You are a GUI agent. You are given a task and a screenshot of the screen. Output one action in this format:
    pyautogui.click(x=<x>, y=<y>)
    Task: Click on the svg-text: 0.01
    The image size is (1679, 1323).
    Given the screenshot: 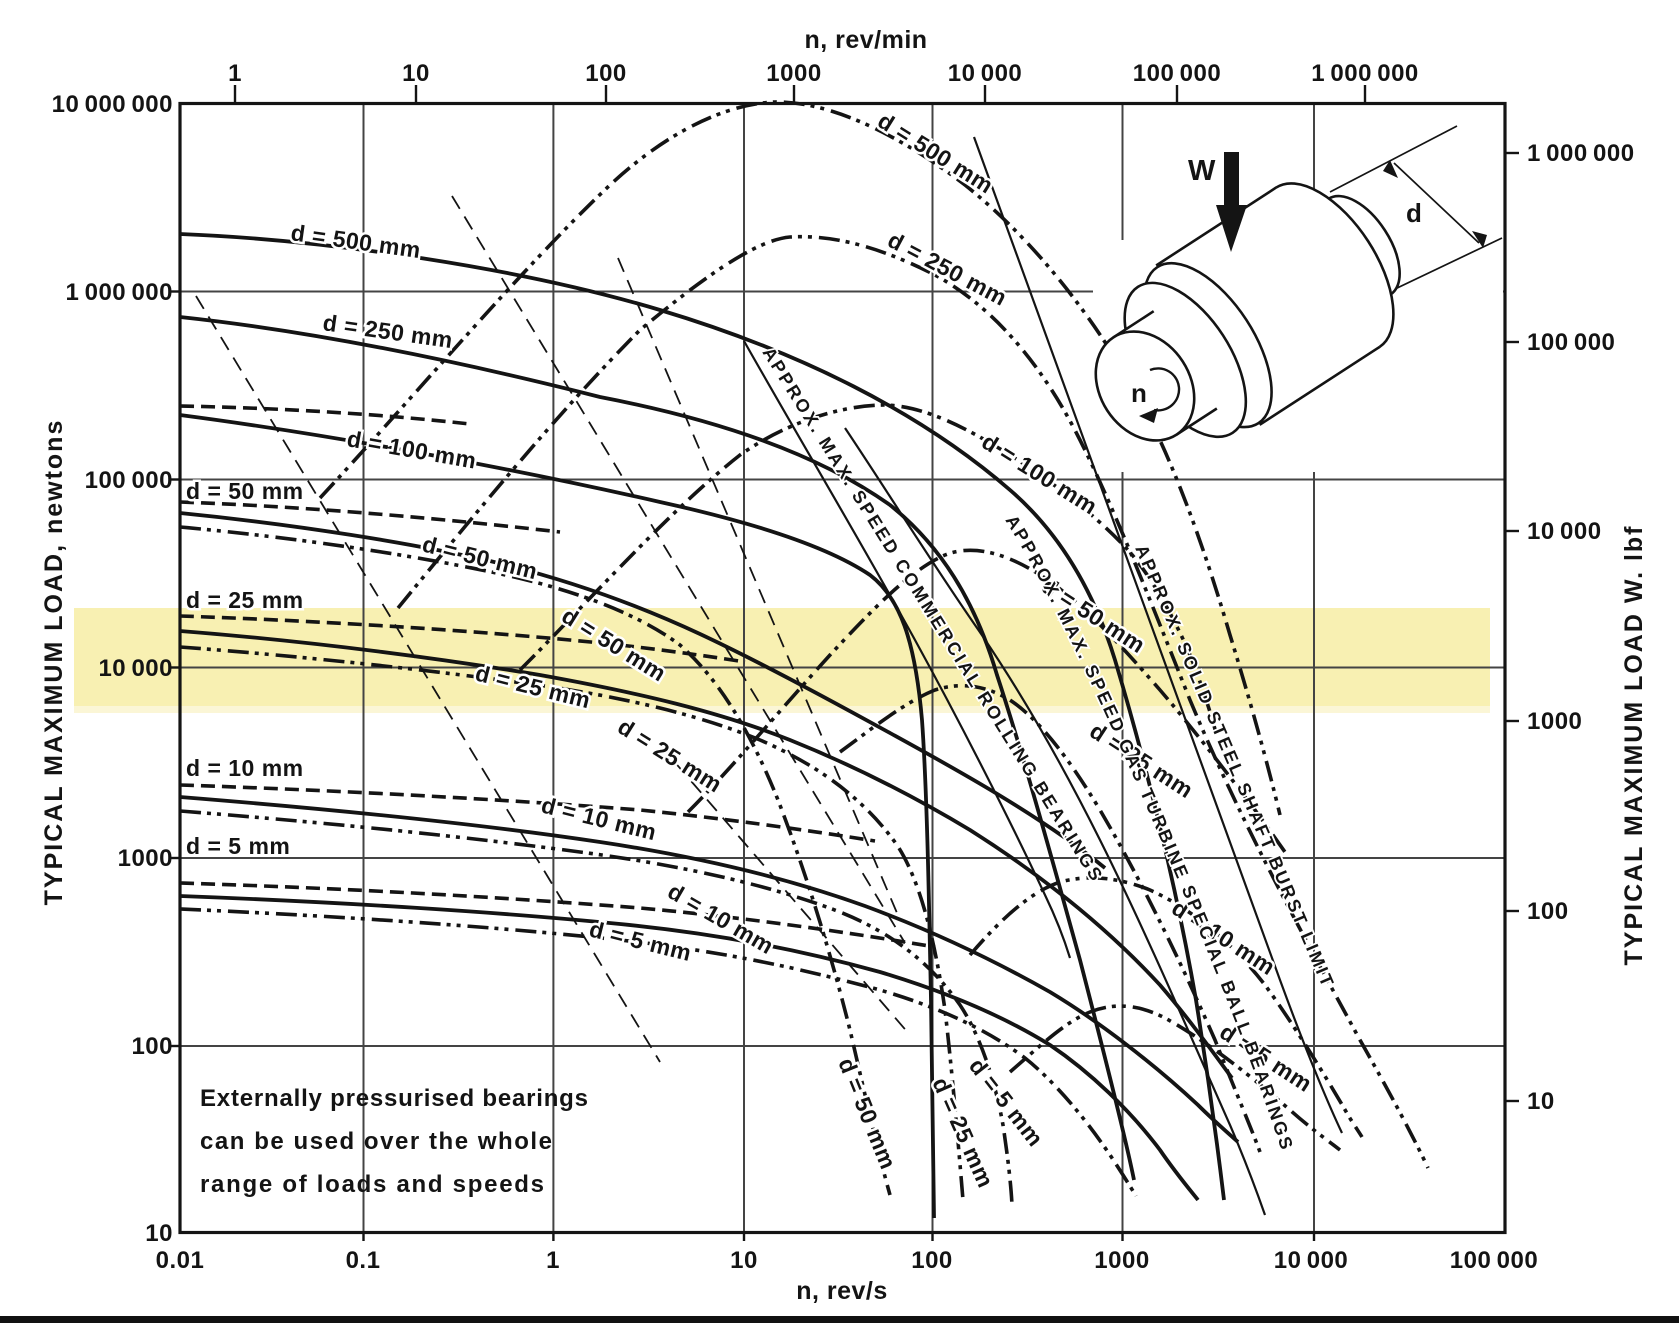 What is the action you would take?
    pyautogui.click(x=180, y=1260)
    